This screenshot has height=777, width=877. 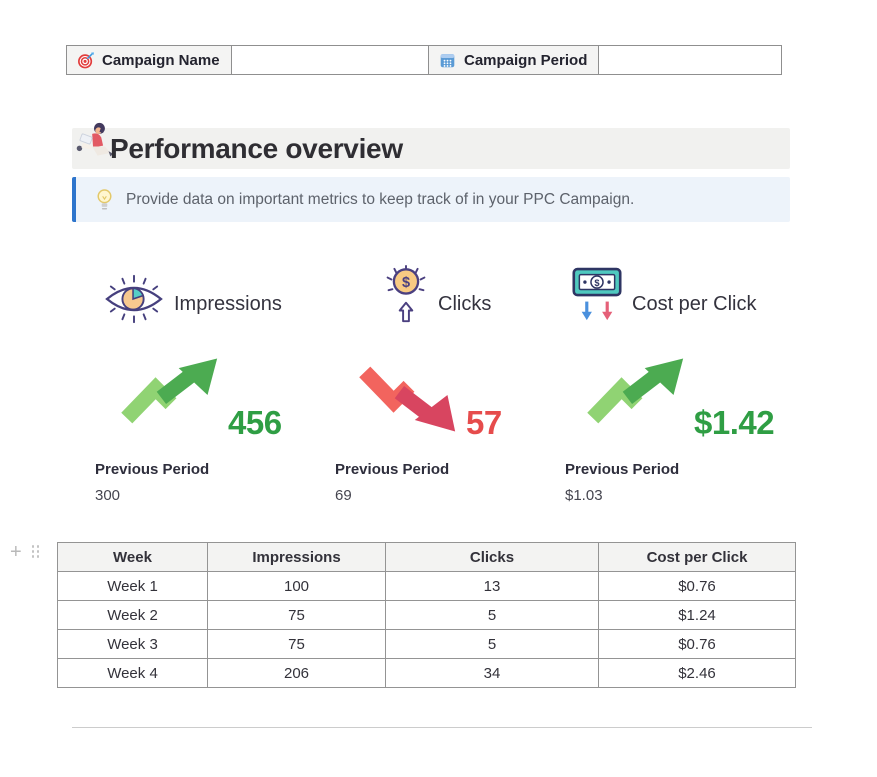 I want to click on table-cell: Week 1, so click(x=132, y=586).